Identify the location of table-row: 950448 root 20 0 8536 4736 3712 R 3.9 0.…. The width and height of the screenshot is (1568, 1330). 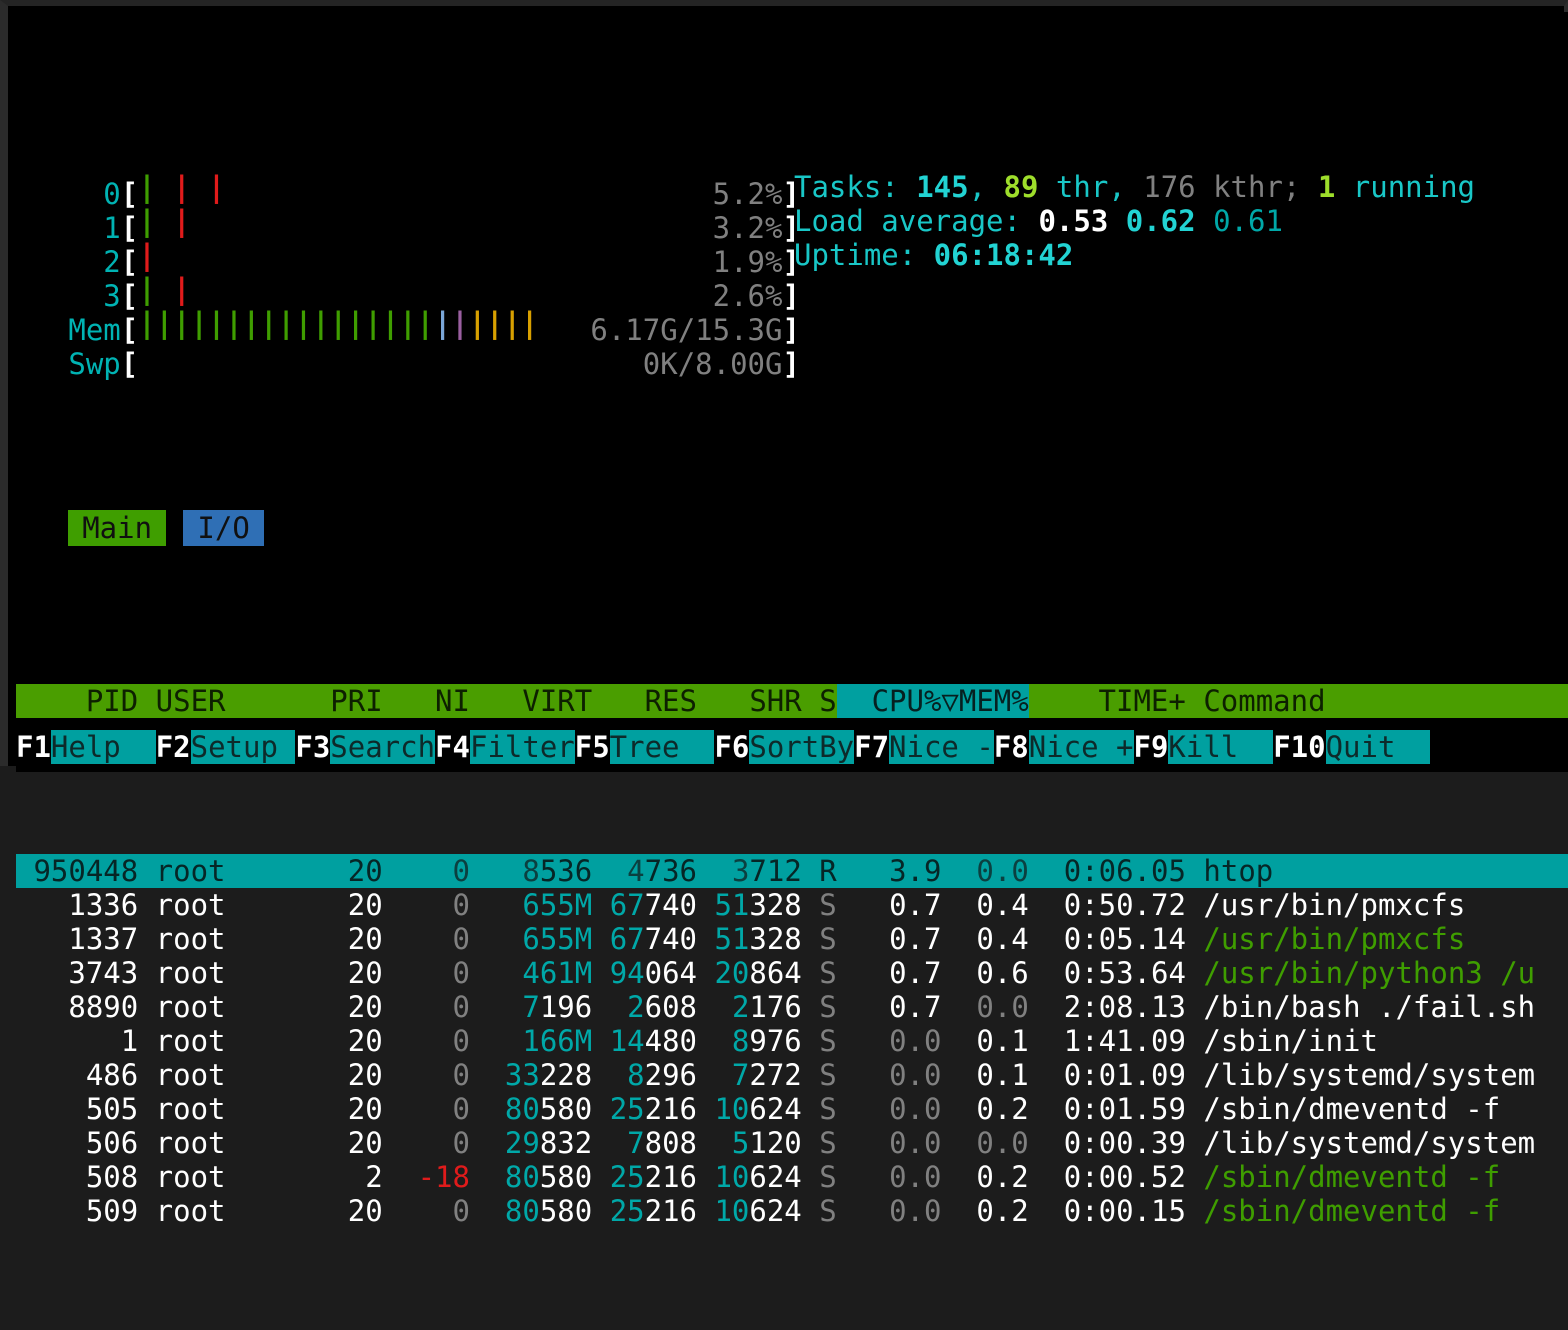
(792, 871).